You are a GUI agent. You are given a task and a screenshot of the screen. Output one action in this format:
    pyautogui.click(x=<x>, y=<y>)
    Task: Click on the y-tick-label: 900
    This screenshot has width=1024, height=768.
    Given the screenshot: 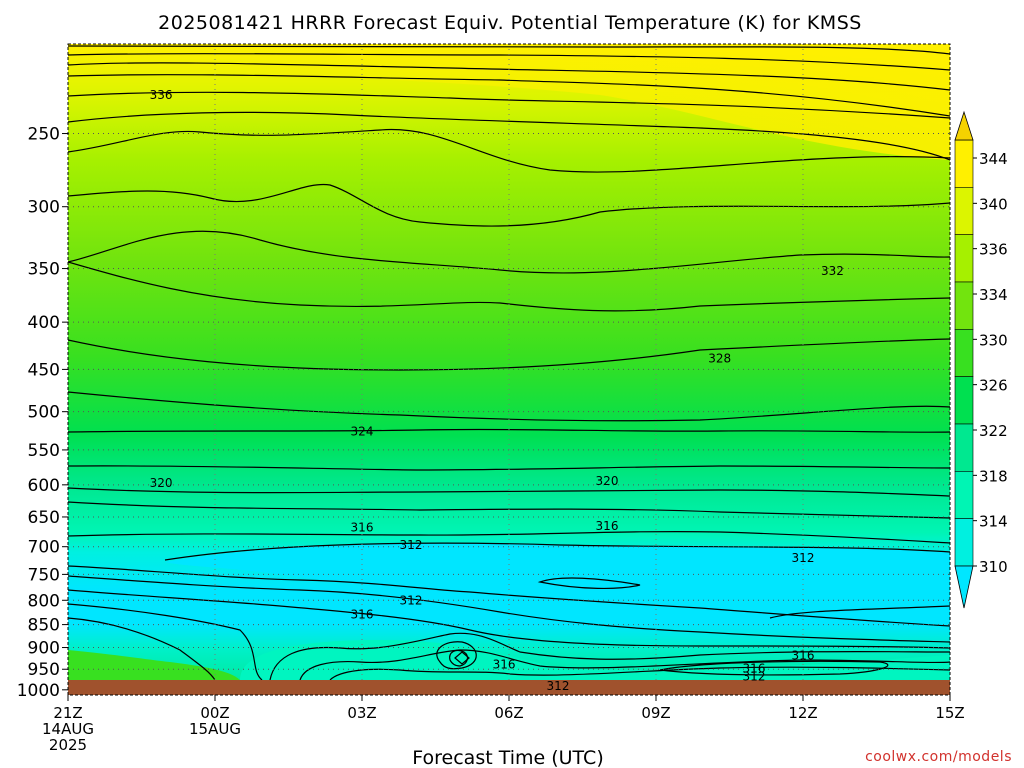 What is the action you would take?
    pyautogui.click(x=44, y=649)
    